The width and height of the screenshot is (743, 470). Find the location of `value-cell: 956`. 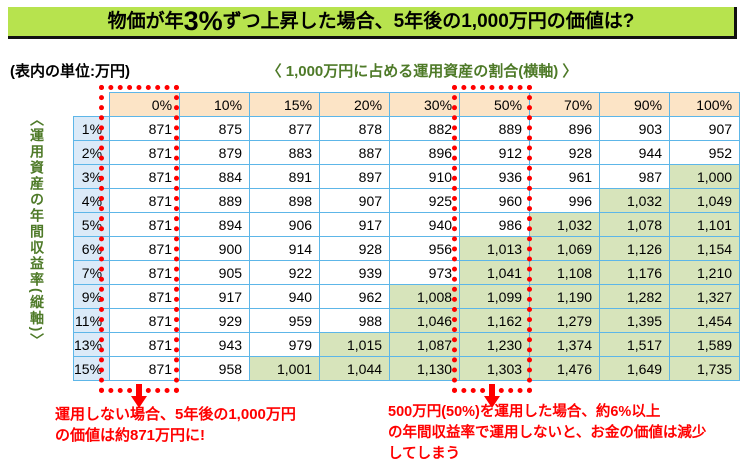

value-cell: 956 is located at coordinates (425, 248).